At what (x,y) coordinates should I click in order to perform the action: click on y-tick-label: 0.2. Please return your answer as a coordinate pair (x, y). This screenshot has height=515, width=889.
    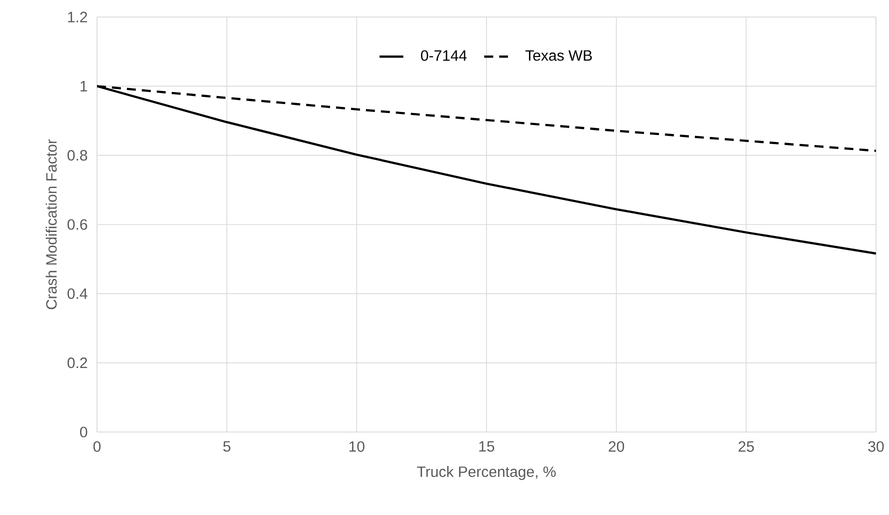
    Looking at the image, I should click on (78, 363).